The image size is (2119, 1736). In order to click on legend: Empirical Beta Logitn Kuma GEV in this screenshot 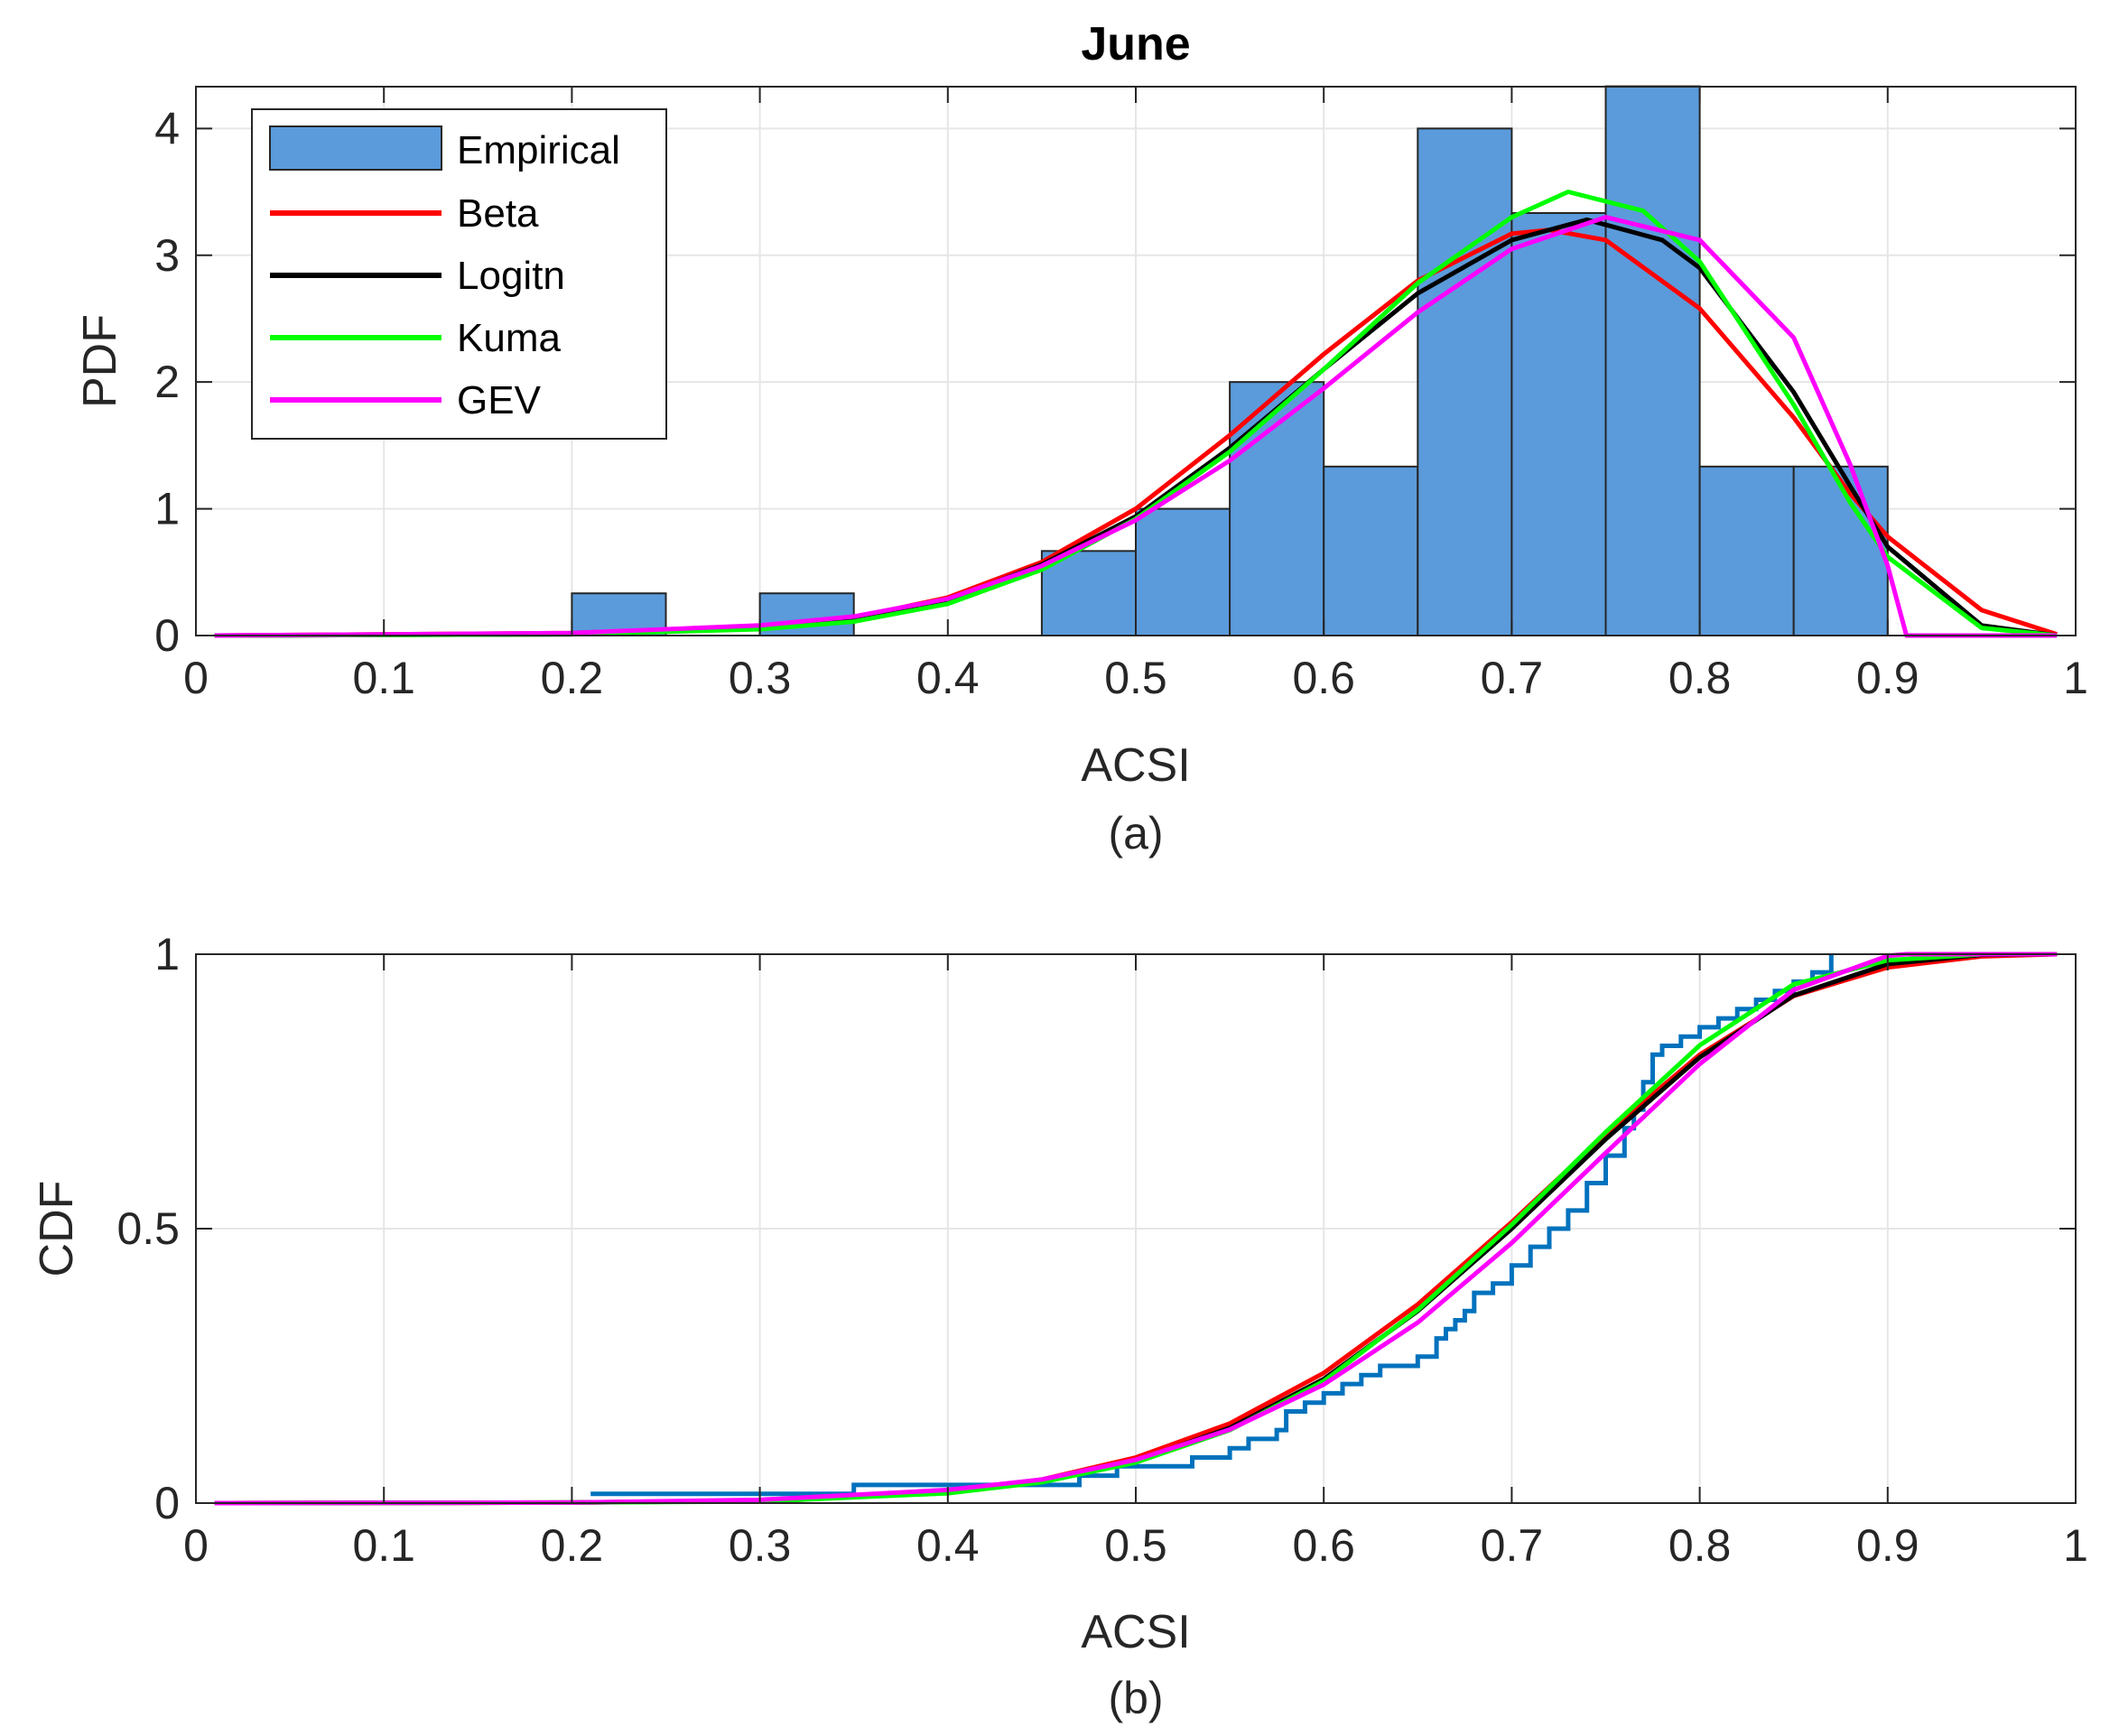, I will do `click(459, 274)`.